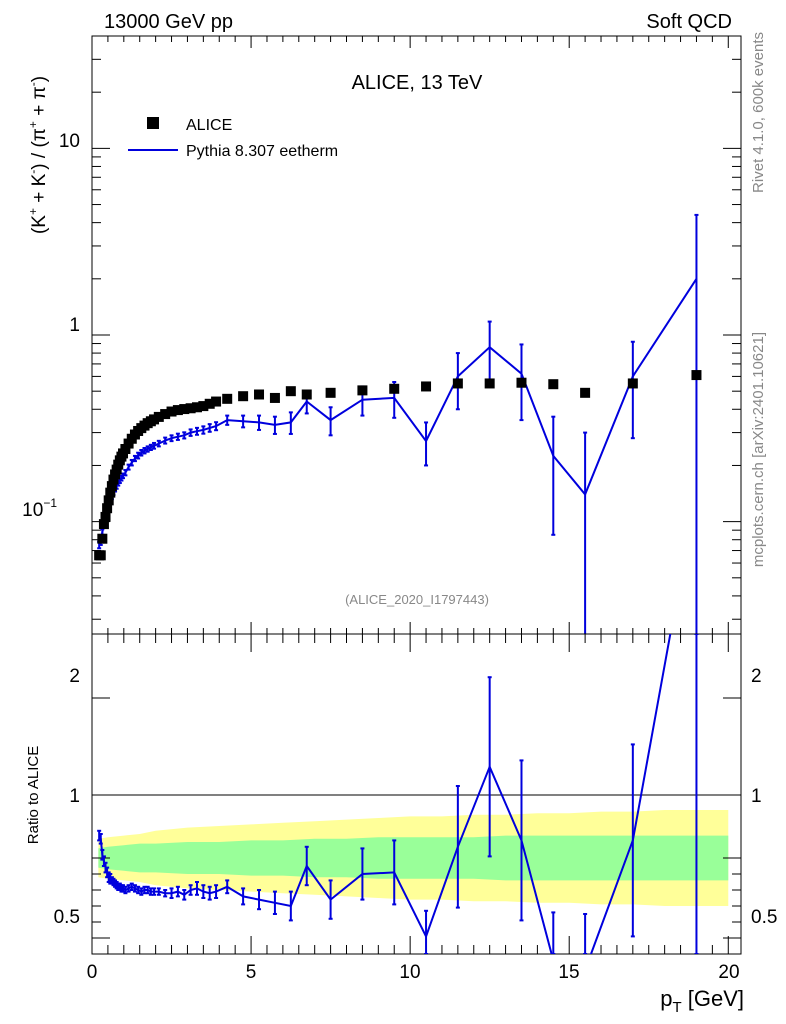 The width and height of the screenshot is (786, 1024). Describe the element at coordinates (689, 22) in the screenshot. I see `header-right: Soft QCD` at that location.